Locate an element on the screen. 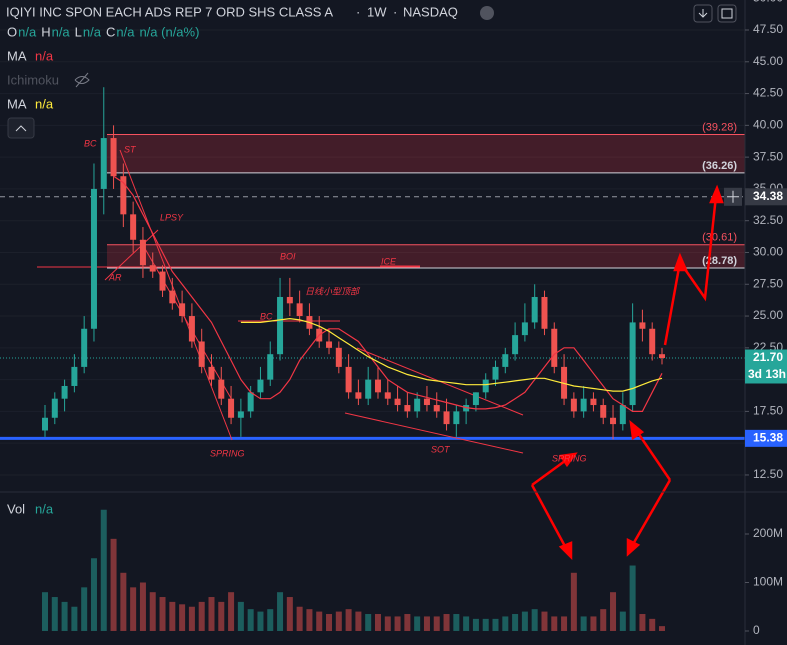 This screenshot has height=645, width=787. annotation: BC is located at coordinates (266, 316).